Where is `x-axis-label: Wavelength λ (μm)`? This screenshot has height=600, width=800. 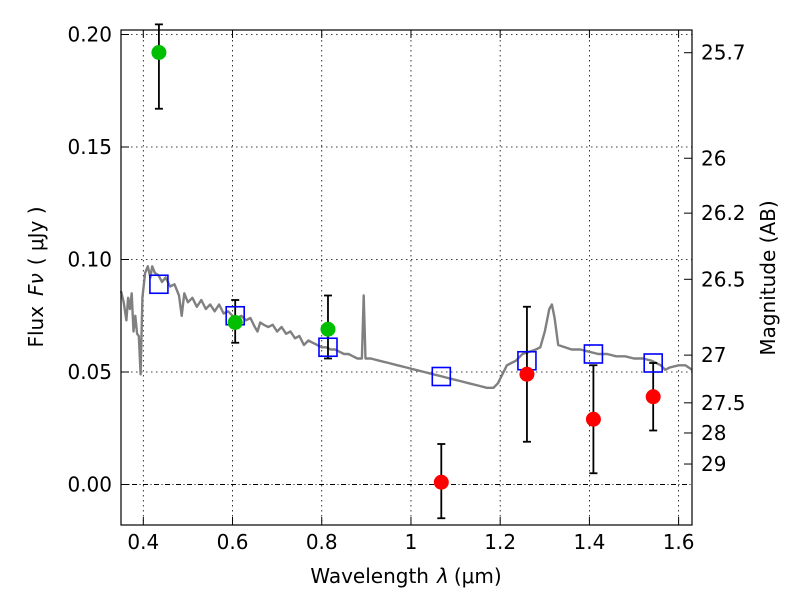 x-axis-label: Wavelength λ (μm) is located at coordinates (405, 576).